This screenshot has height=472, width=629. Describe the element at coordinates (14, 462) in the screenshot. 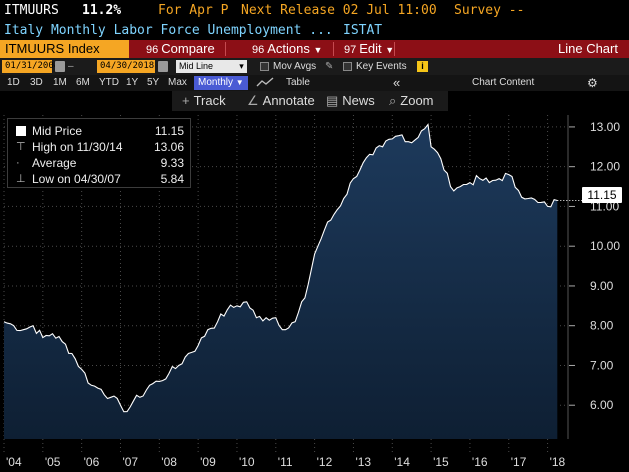

I see `x-tick-label: '04` at that location.